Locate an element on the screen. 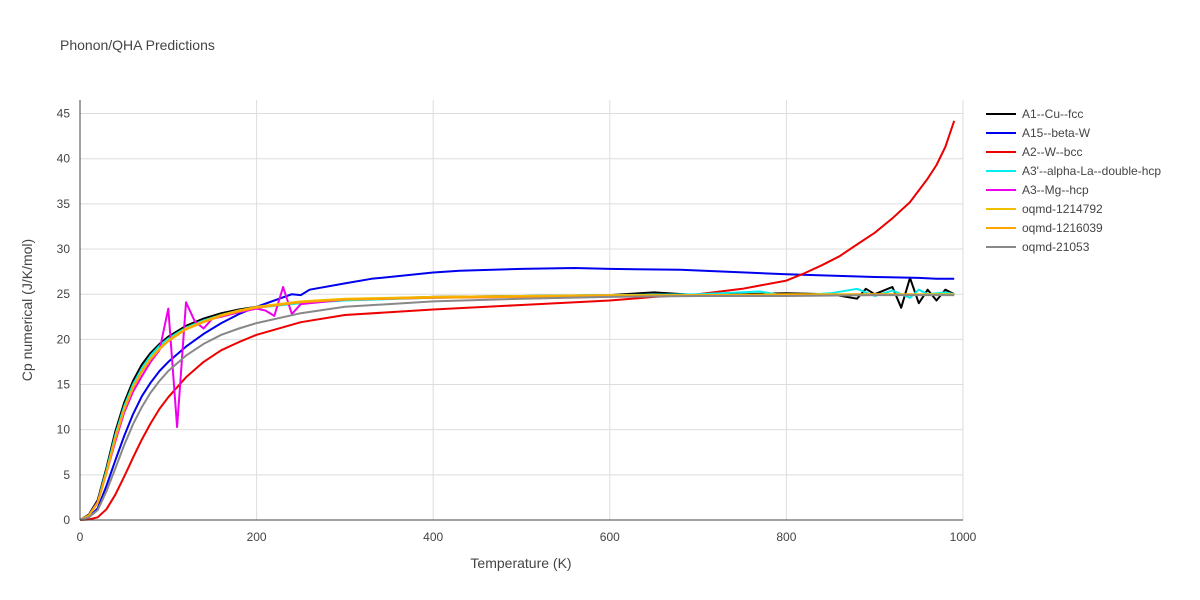 This screenshot has width=1200, height=600. y-tick-label: 30 is located at coordinates (64, 249).